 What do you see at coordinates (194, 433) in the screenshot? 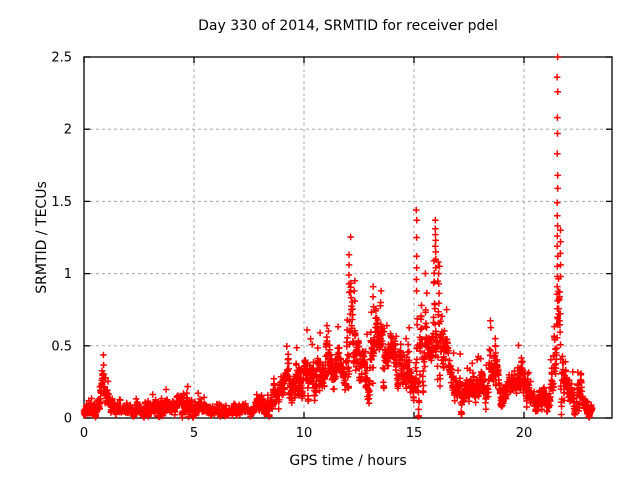
I see `x-tick-label: 5` at bounding box center [194, 433].